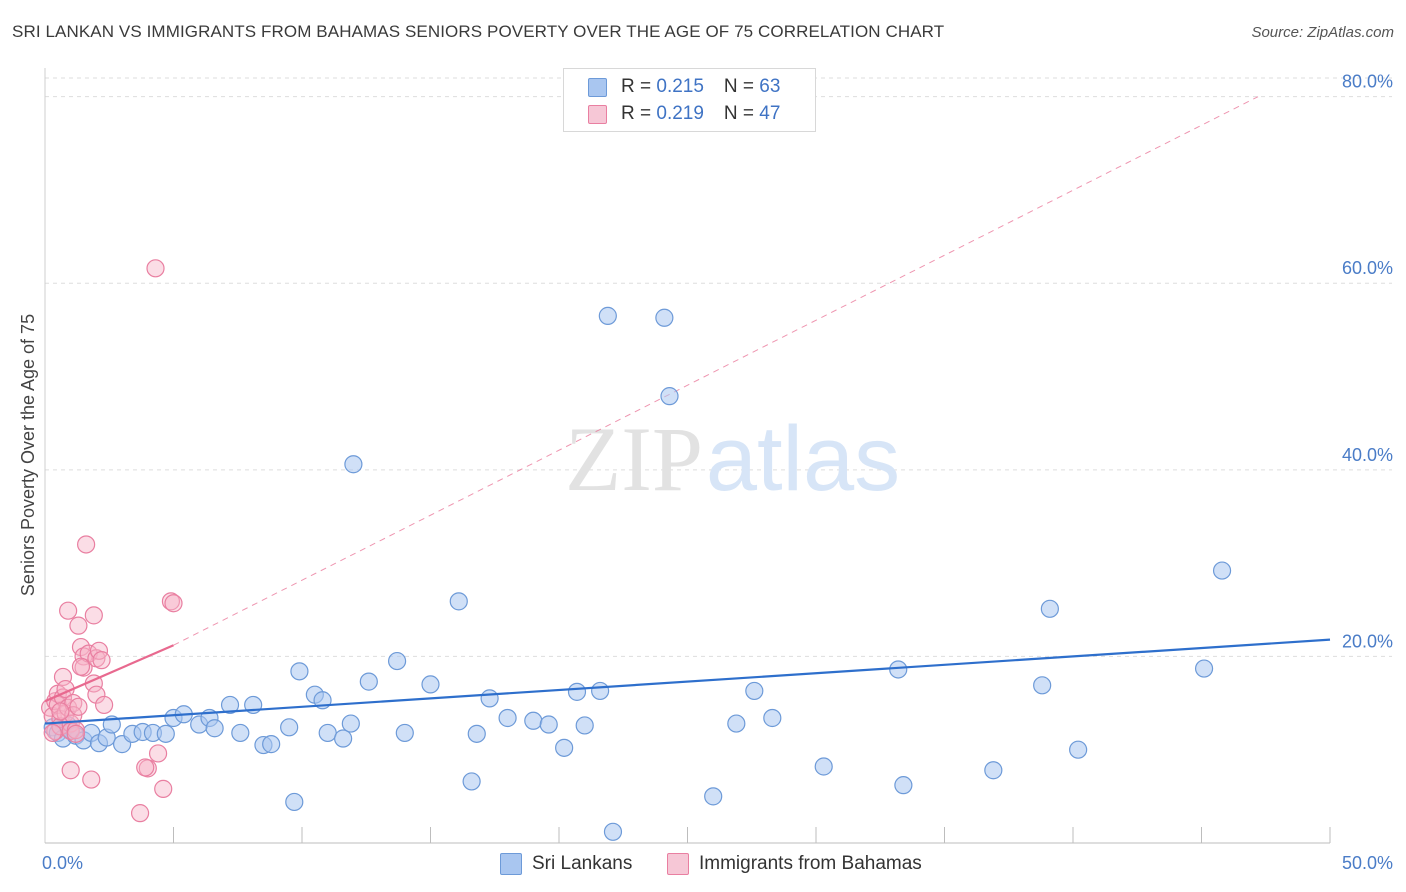 Image resolution: width=1406 pixels, height=892 pixels. Describe the element at coordinates (687, 681) in the screenshot. I see `trend-line-sri-lankans` at that location.